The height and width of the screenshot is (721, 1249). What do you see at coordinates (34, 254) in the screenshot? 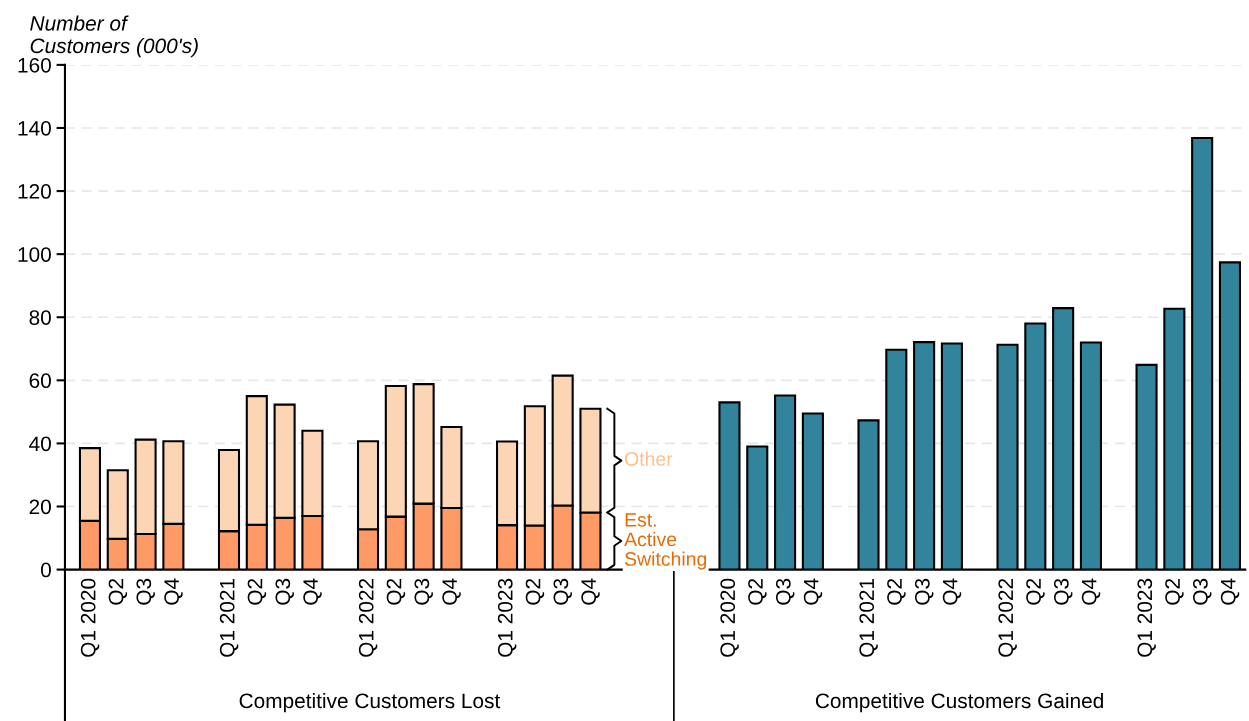
I see `y-tick-label: 100` at bounding box center [34, 254].